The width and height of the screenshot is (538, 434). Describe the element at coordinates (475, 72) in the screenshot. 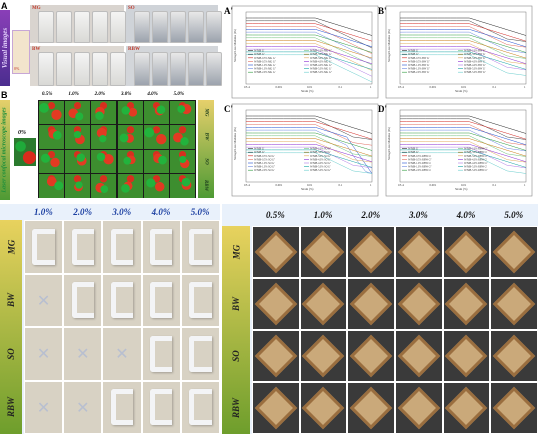

I see `legend-entry: W/MB-5.0% BW G''` at that location.